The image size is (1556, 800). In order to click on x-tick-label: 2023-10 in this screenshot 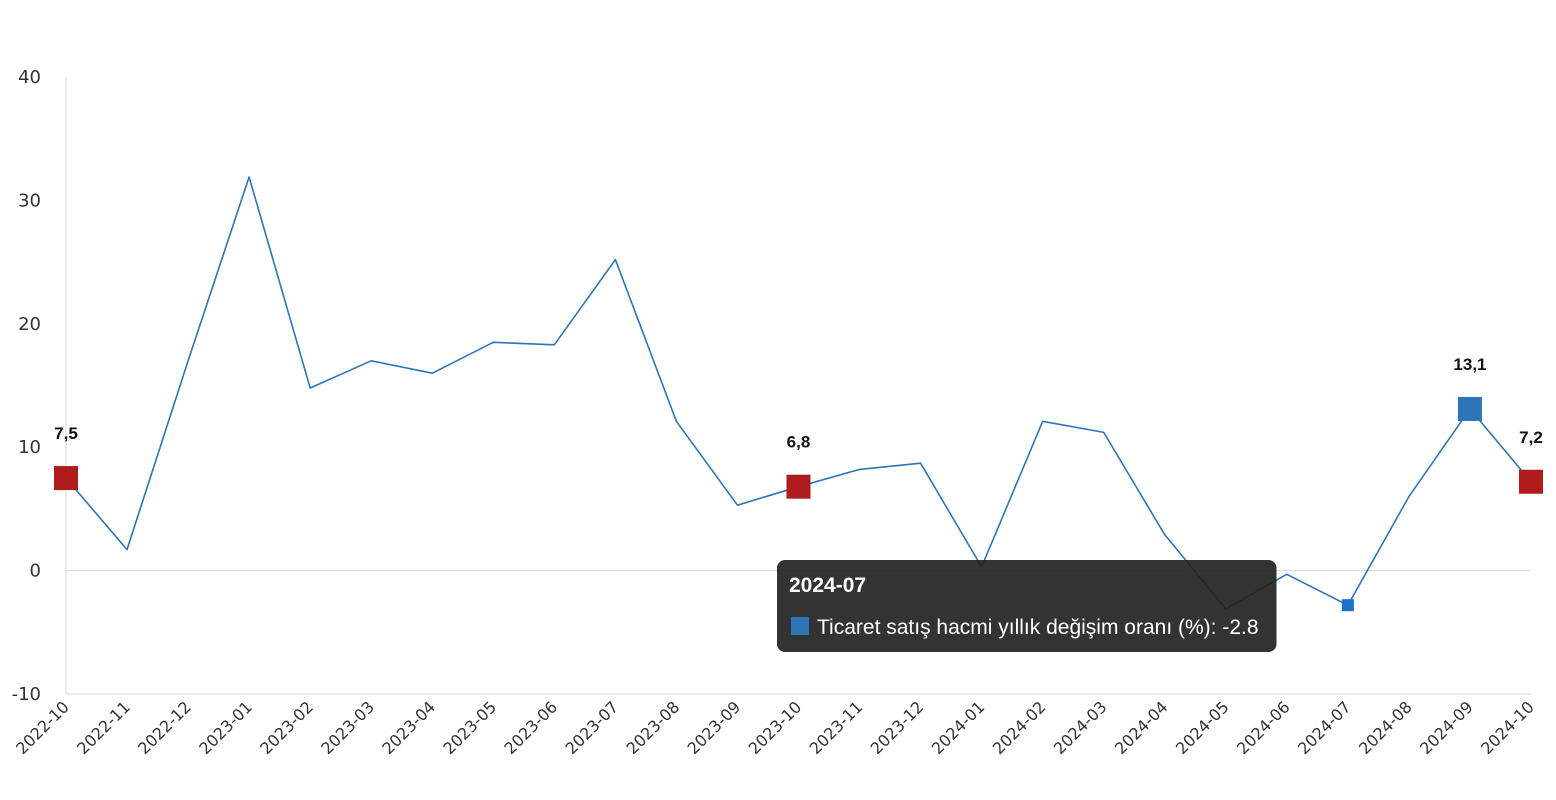, I will do `click(775, 727)`.